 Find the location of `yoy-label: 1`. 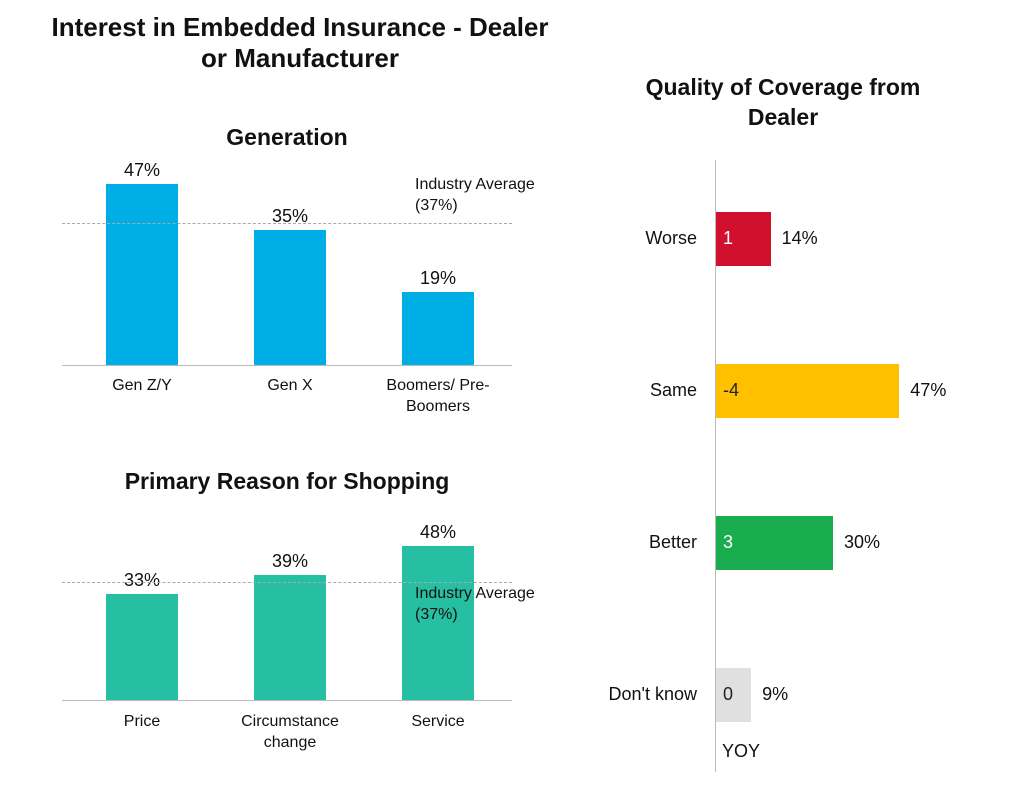

yoy-label: 1 is located at coordinates (728, 238).